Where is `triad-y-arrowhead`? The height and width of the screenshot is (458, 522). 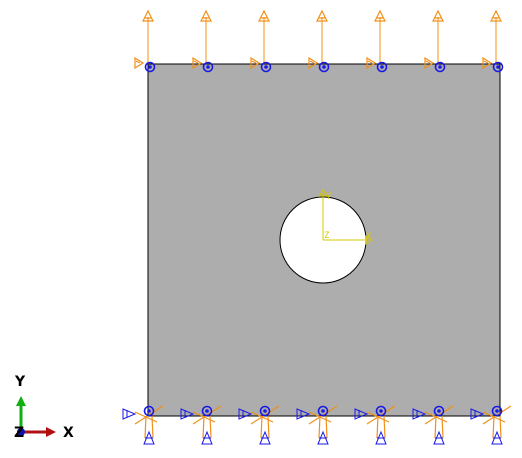
triad-y-arrowhead is located at coordinates (21, 401).